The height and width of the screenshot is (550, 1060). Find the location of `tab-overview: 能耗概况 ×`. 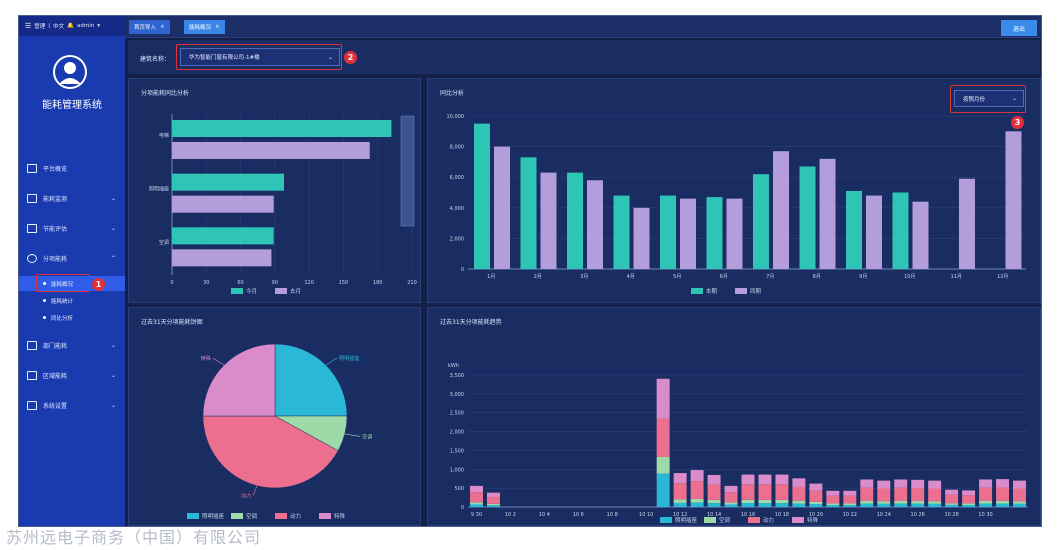

tab-overview: 能耗概况 × is located at coordinates (204, 27).